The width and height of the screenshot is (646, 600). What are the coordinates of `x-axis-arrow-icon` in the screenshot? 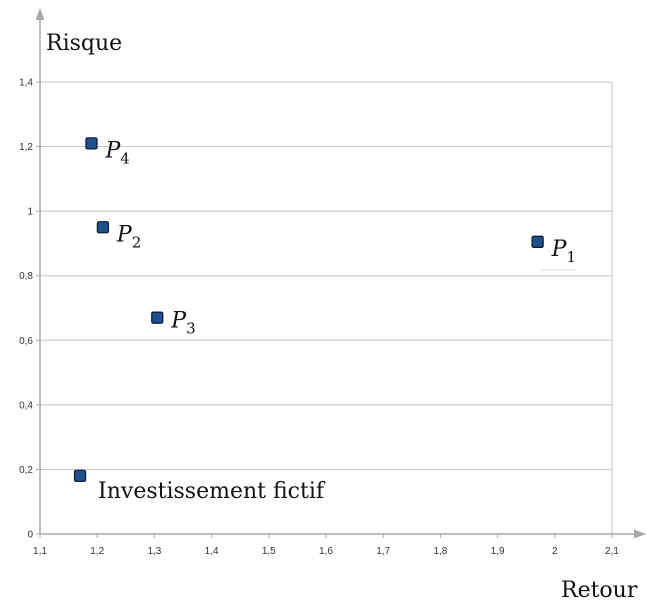 It's located at (640, 534).